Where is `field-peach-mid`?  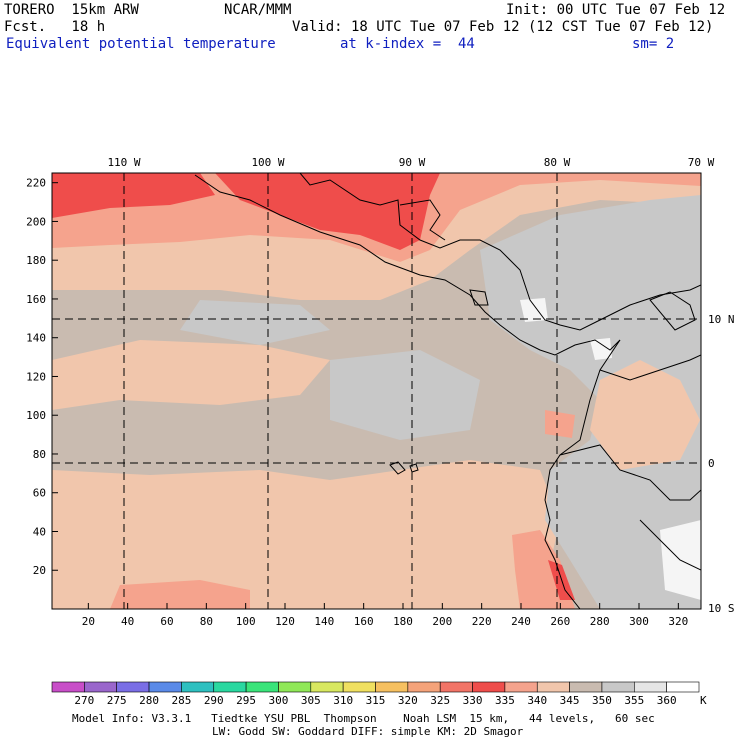 field-peach-mid is located at coordinates (191, 375).